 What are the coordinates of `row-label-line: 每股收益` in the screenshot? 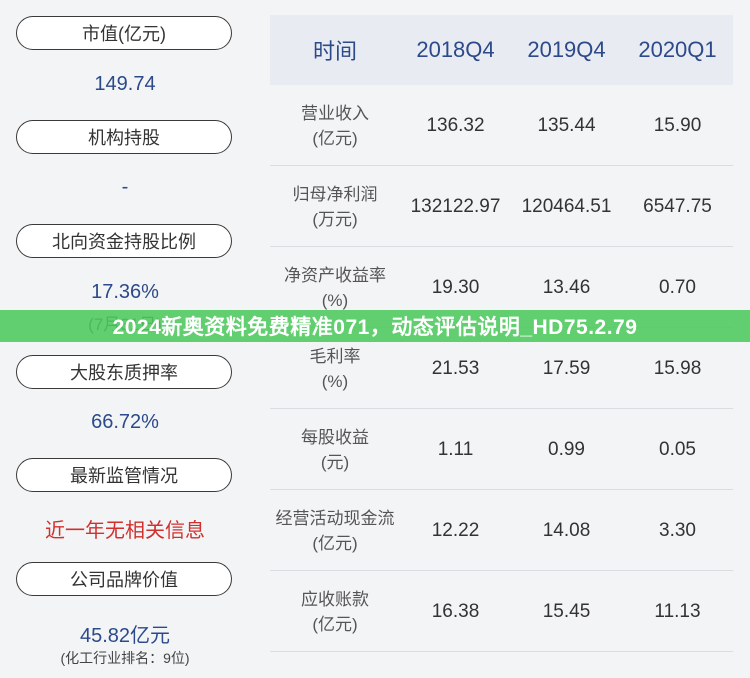 It's located at (335, 437).